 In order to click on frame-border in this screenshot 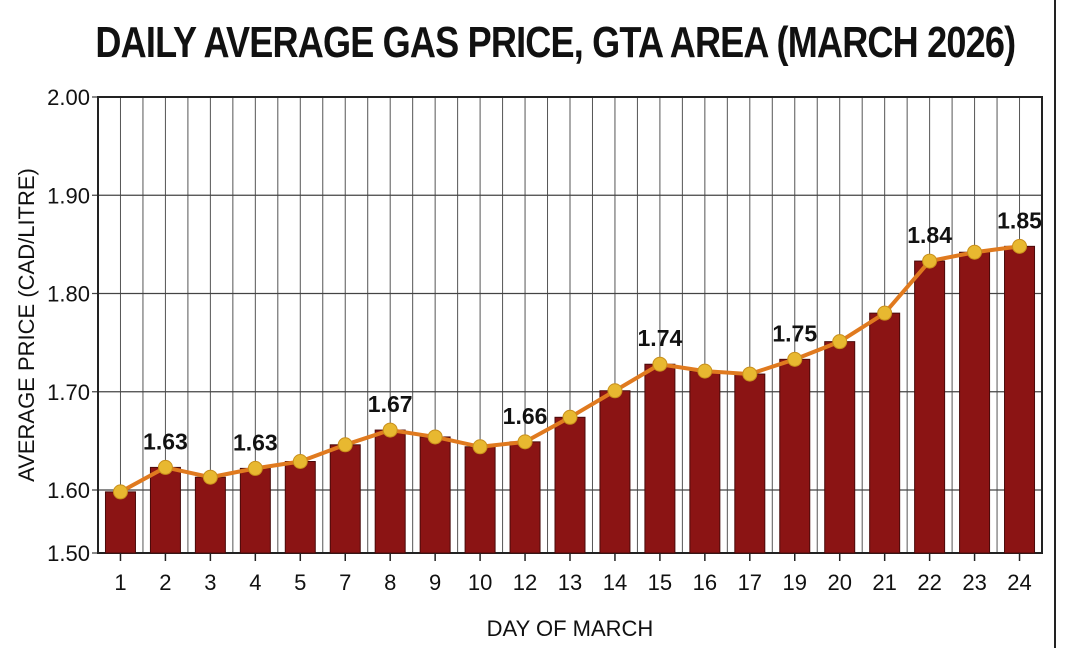, I will do `click(1055, 324)`.